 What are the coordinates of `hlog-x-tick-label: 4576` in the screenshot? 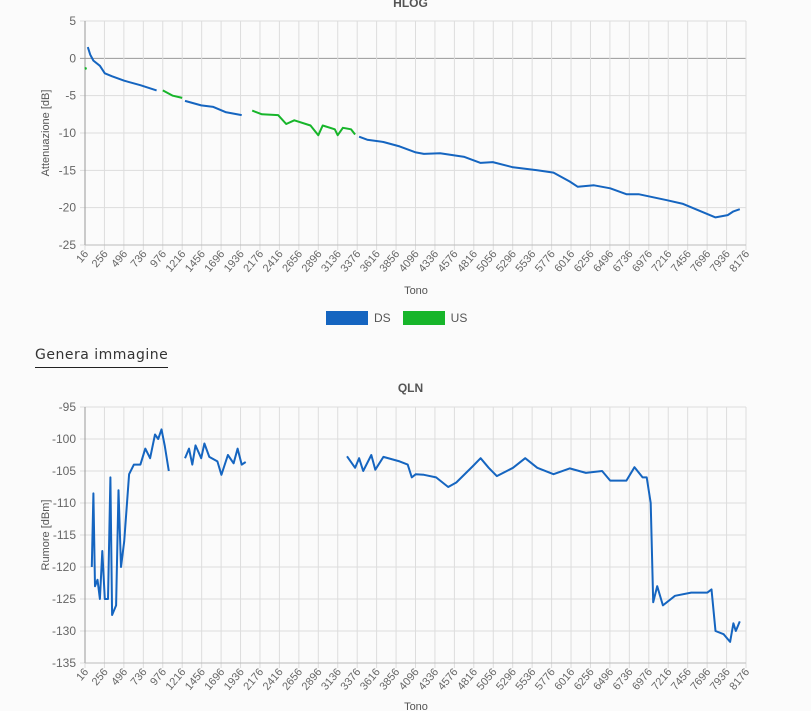 It's located at (448, 261).